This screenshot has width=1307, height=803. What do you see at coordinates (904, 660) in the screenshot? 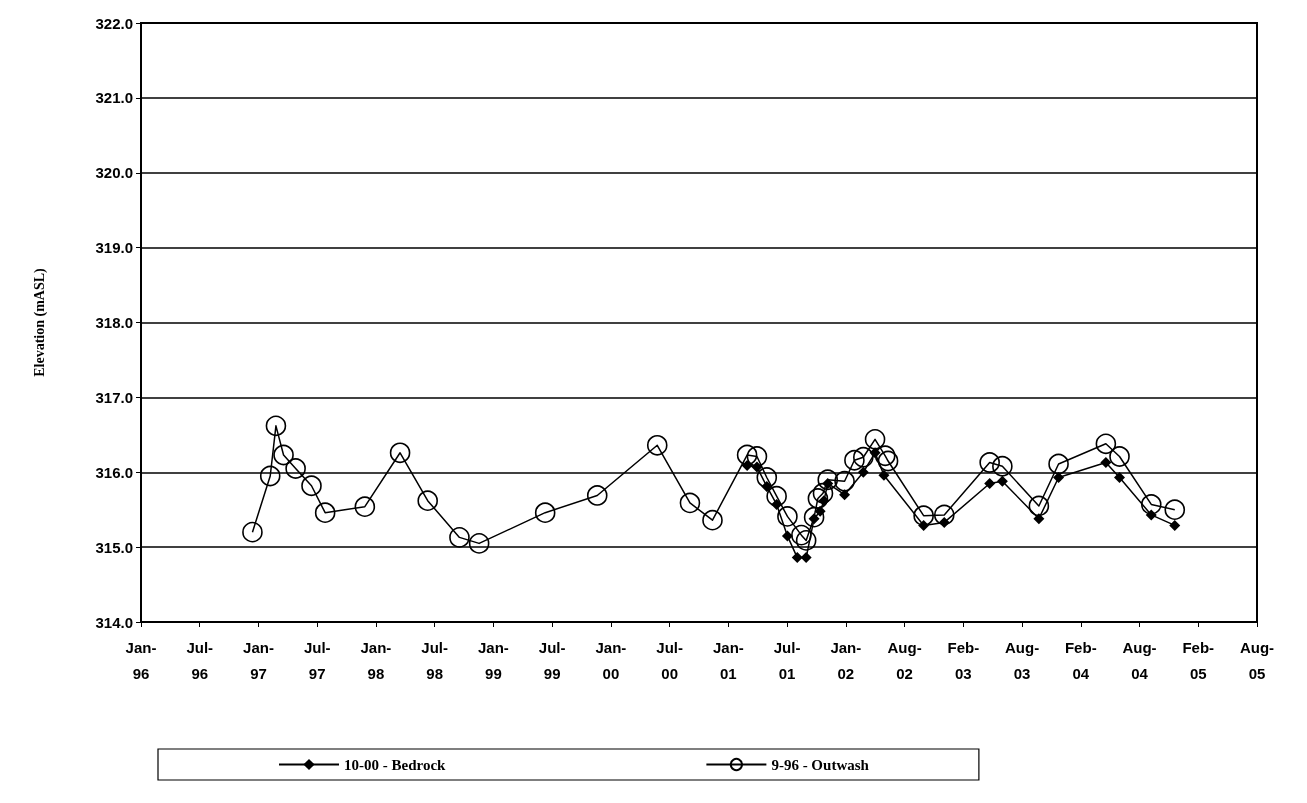
I see `x-tick-label: Aug- 02` at bounding box center [904, 660].